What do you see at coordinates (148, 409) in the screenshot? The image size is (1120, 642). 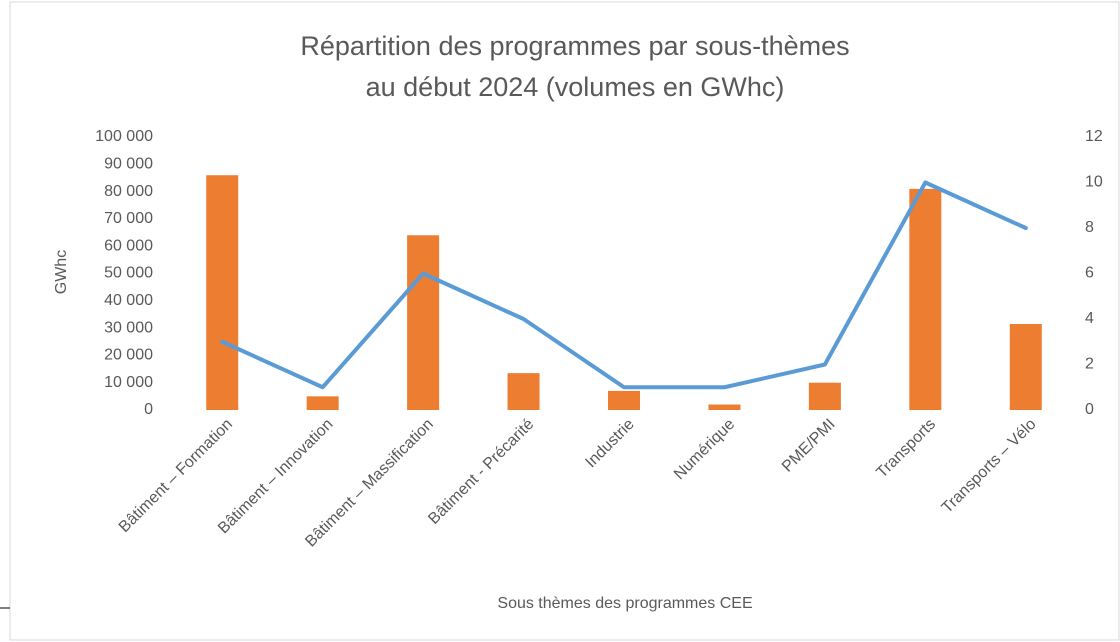 I see `y-tick-label: 0` at bounding box center [148, 409].